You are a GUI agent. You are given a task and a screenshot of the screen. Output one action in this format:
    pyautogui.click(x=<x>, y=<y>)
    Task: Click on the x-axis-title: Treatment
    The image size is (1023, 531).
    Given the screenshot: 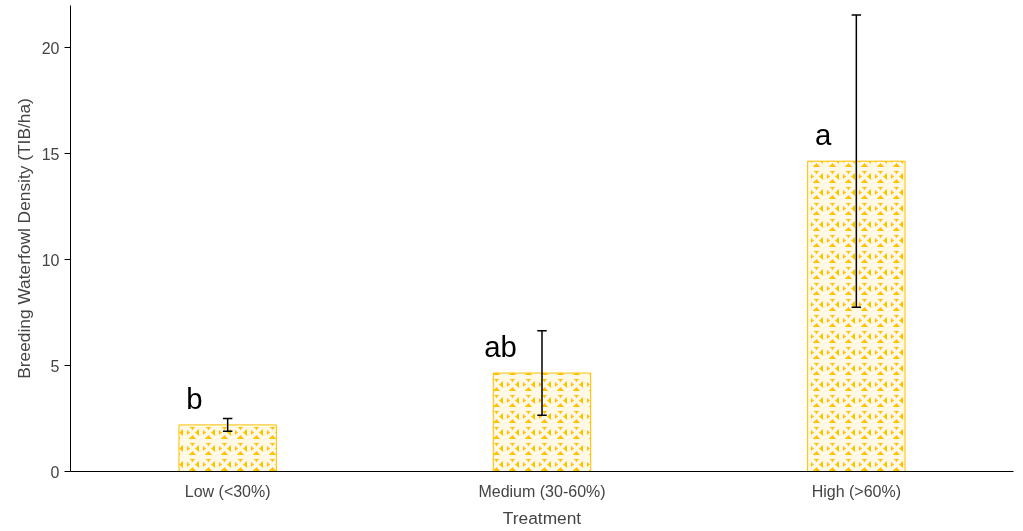 What is the action you would take?
    pyautogui.click(x=542, y=517)
    